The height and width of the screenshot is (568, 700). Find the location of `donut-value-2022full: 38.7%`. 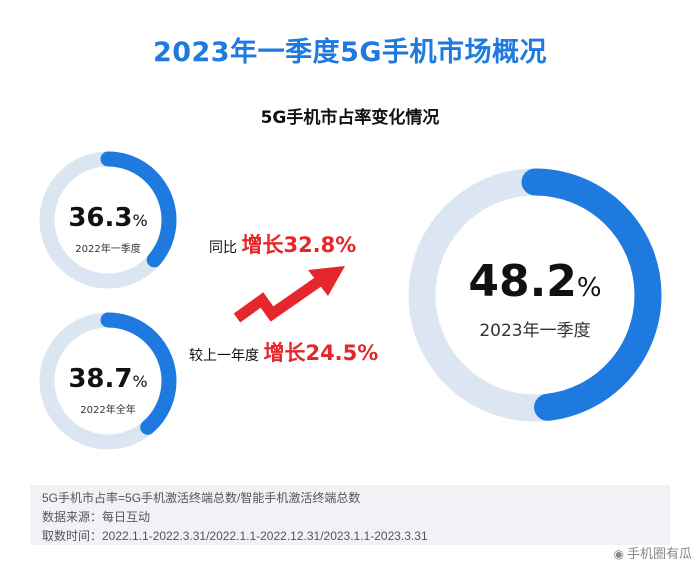

donut-value-2022full: 38.7% is located at coordinates (108, 379).